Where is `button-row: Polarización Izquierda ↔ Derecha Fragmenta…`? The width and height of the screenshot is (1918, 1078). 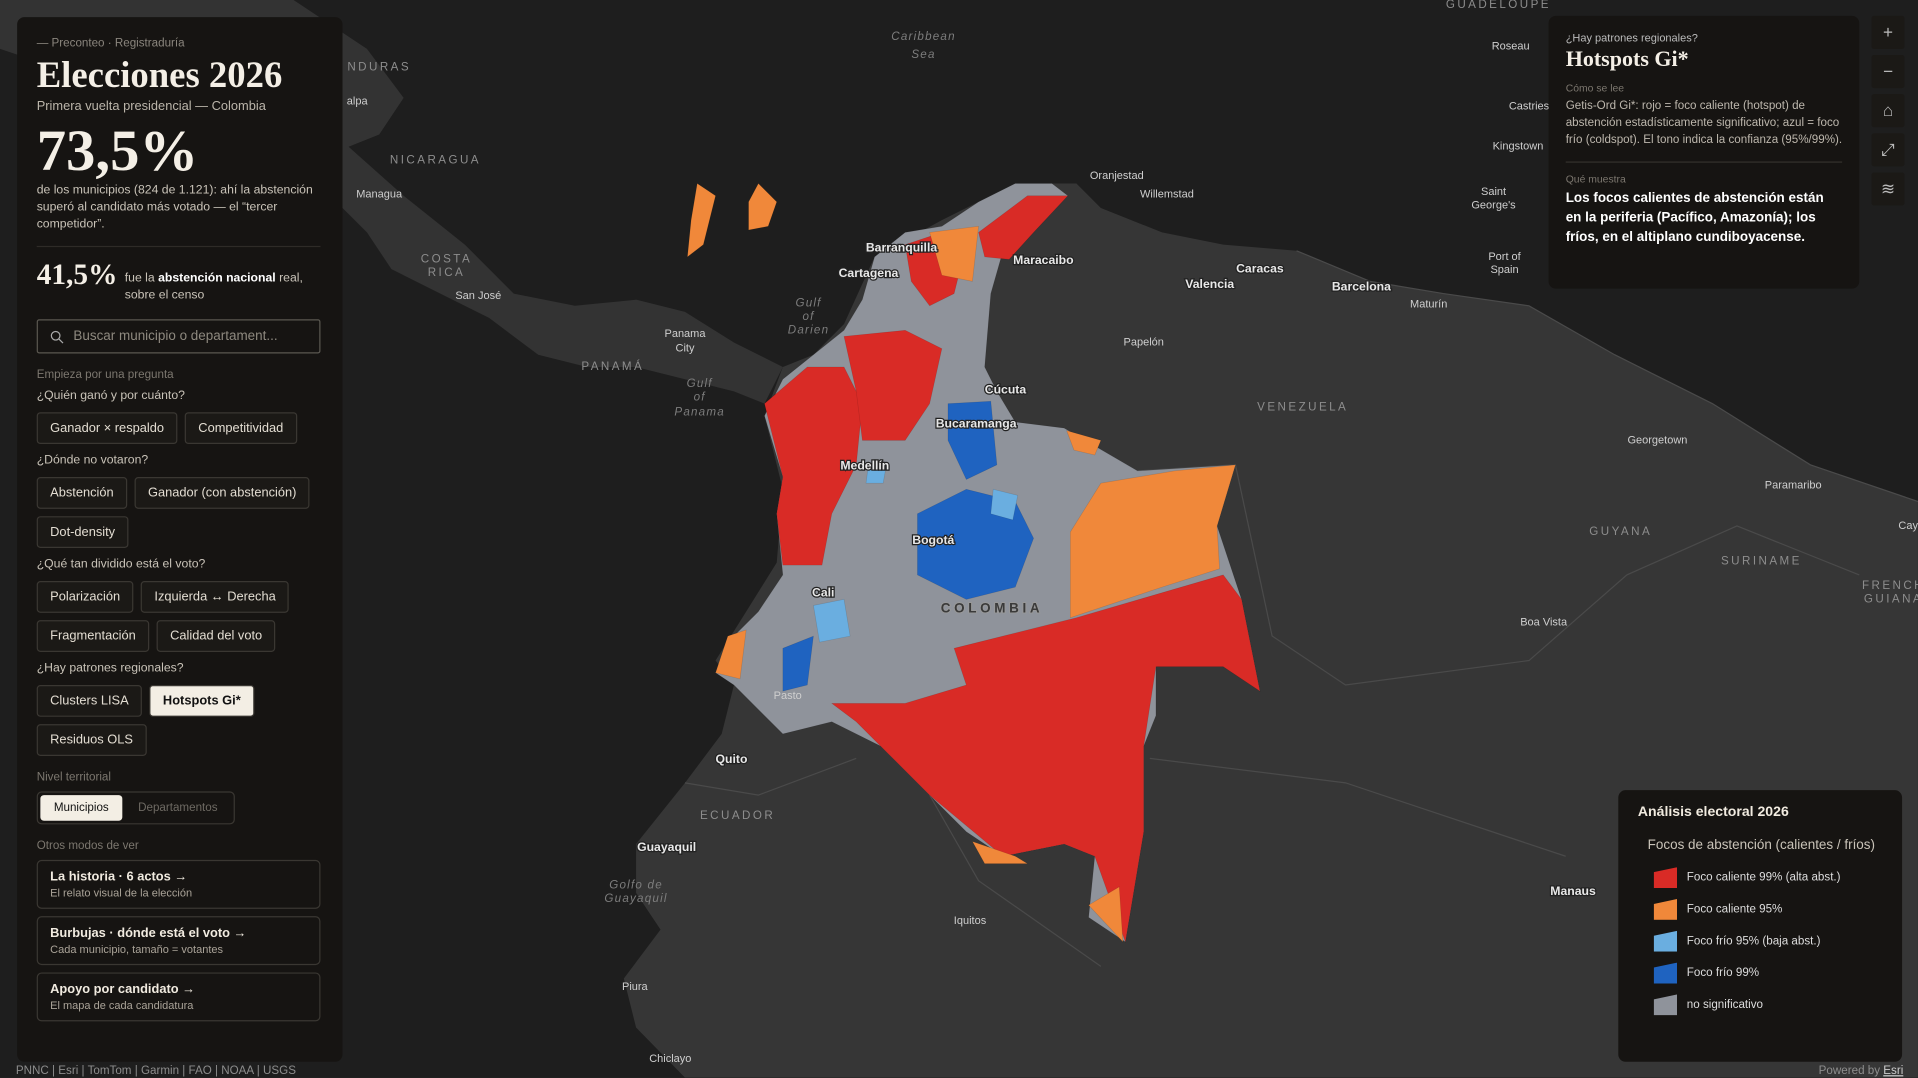 button-row: Polarización Izquierda ↔ Derecha Fragmenta… is located at coordinates (178, 616).